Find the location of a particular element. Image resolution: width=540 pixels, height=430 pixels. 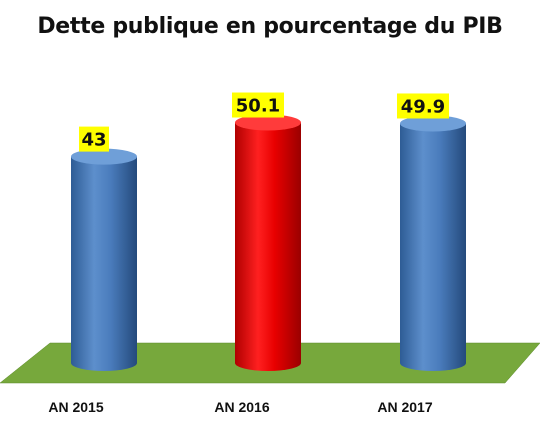

value-label: 43 is located at coordinates (94, 139).